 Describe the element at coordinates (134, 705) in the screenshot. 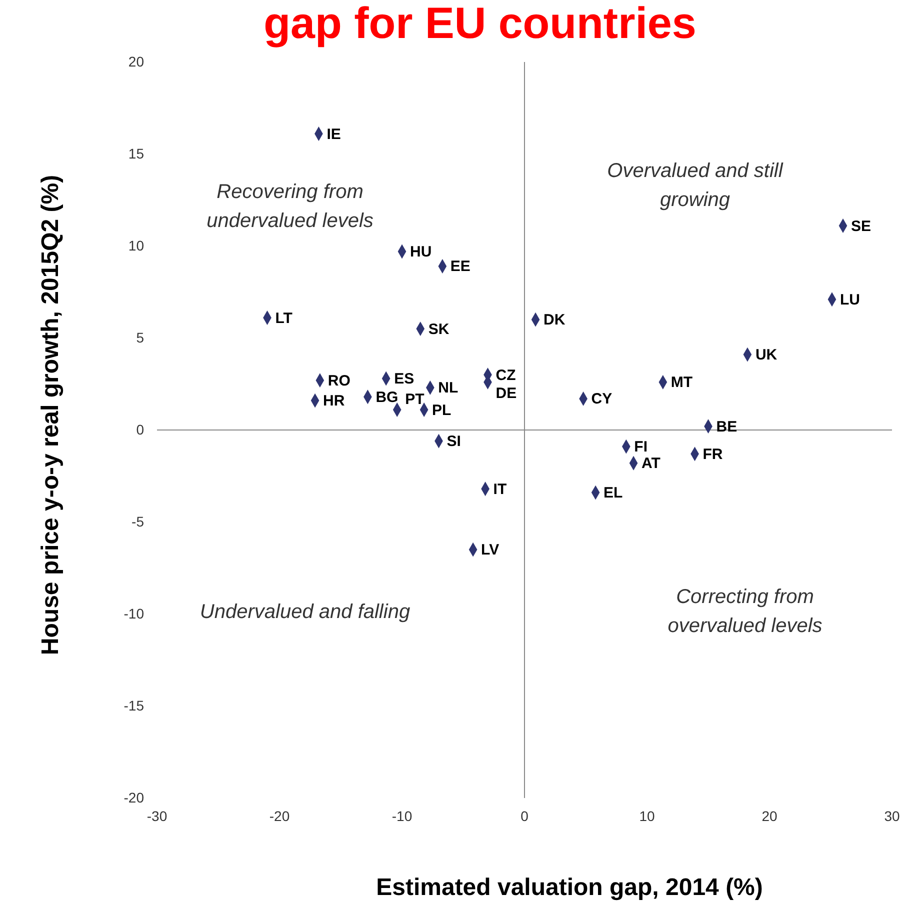

I see `y-tick-label: -15` at that location.